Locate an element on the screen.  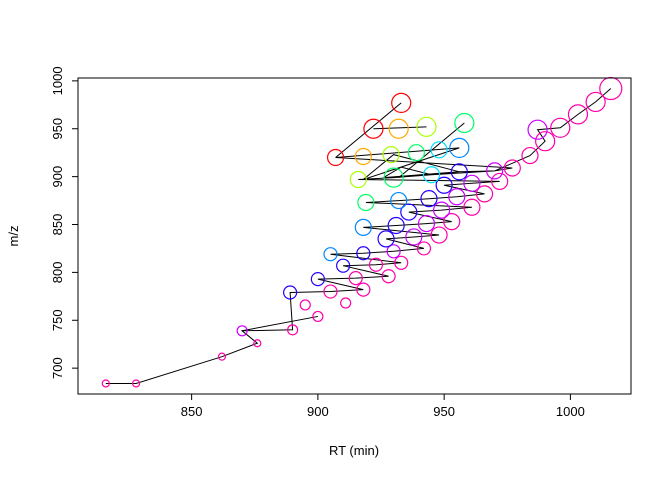
y-axis: 700 750 800 850 900 950 1000 is located at coordinates (64, 222).